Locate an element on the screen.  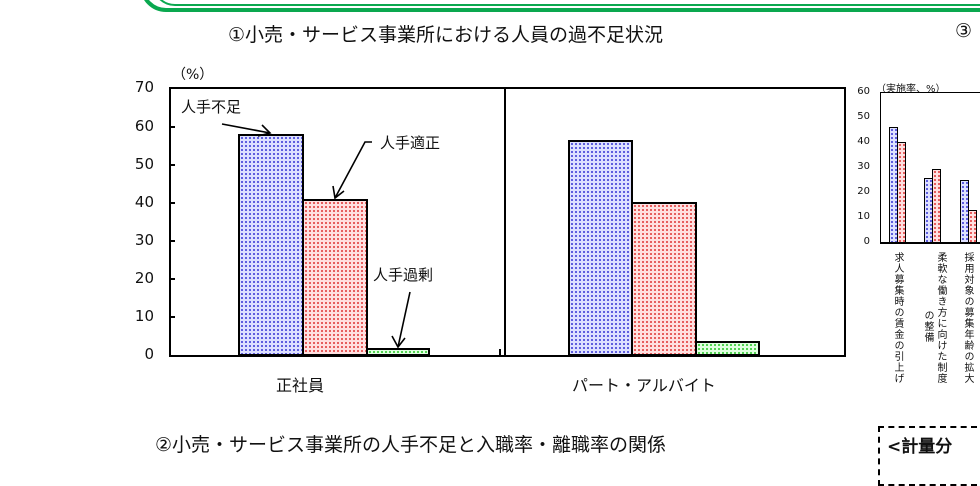
chart3-category: 柔軟な働き方に向けた制度 is located at coordinates (940, 318).